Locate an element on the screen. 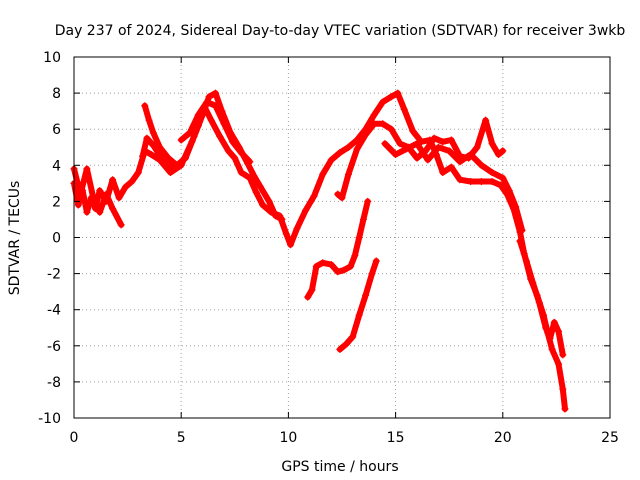 The height and width of the screenshot is (480, 640). y-tick-label: 0 is located at coordinates (56, 239).